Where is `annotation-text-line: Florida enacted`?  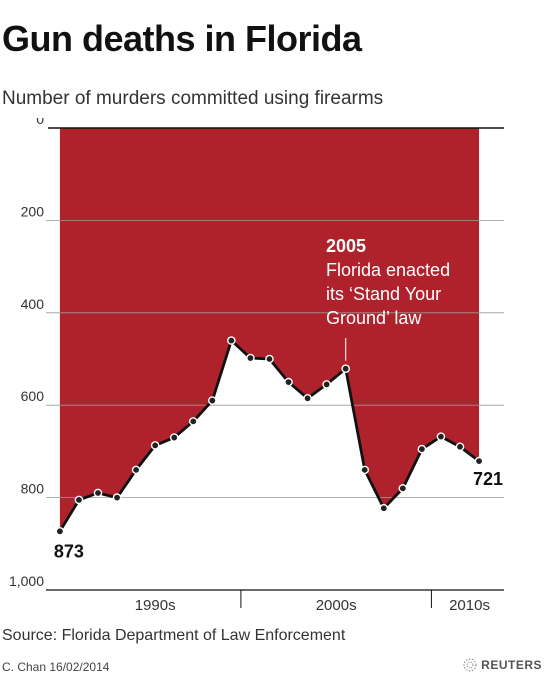 annotation-text-line: Florida enacted is located at coordinates (388, 270).